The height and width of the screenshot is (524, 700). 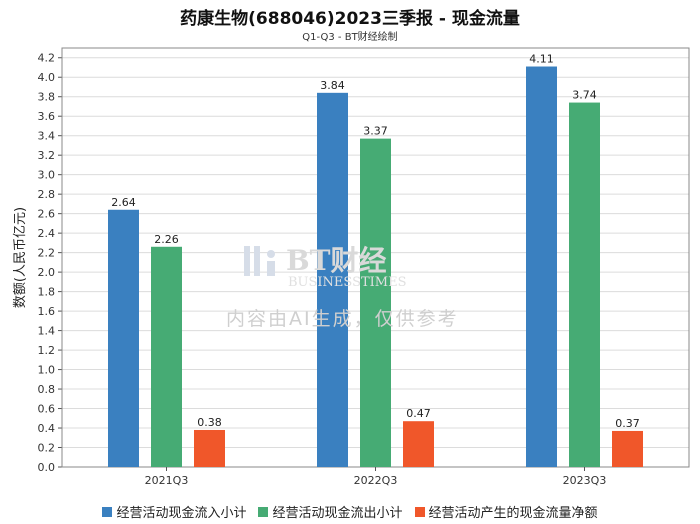 What do you see at coordinates (107, 511) in the screenshot?
I see `legend-swatch-inflow` at bounding box center [107, 511].